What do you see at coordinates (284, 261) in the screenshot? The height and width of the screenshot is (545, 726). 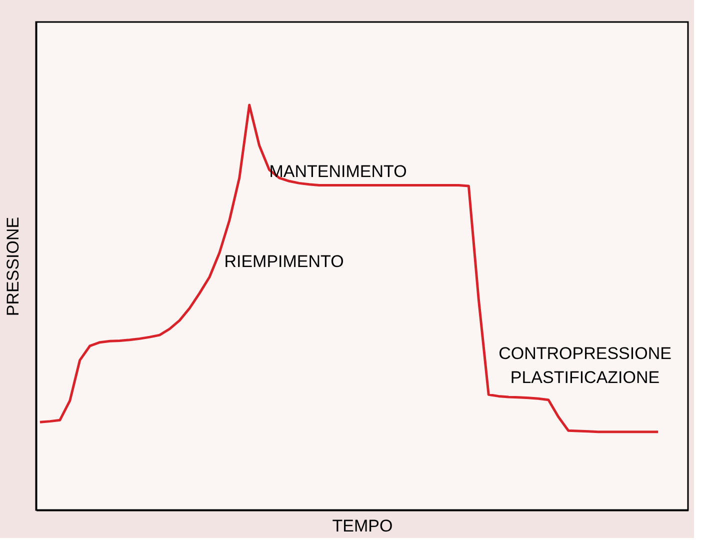 I see `annotation: RIEMPIMENTO` at bounding box center [284, 261].